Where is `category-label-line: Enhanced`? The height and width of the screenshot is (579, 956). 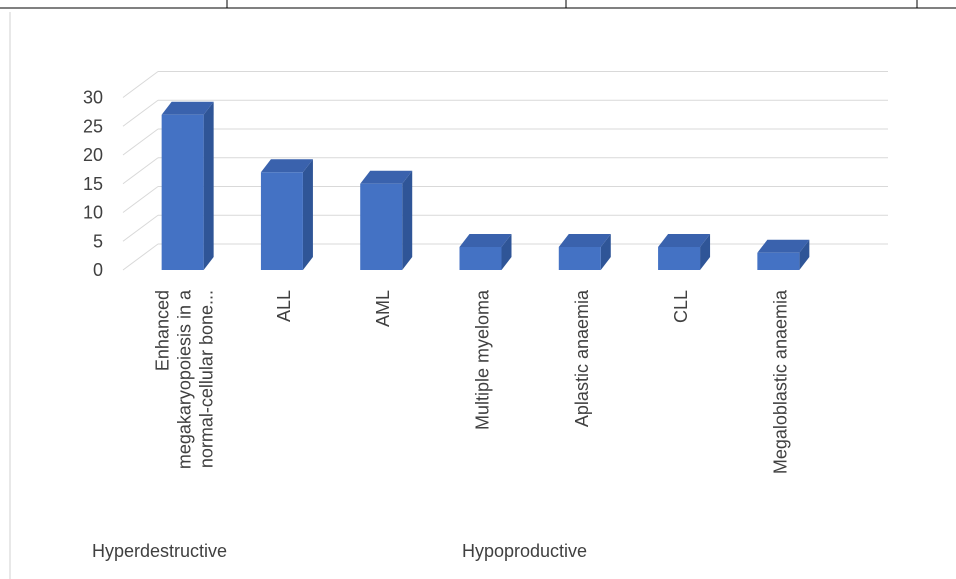 category-label-line: Enhanced is located at coordinates (163, 330).